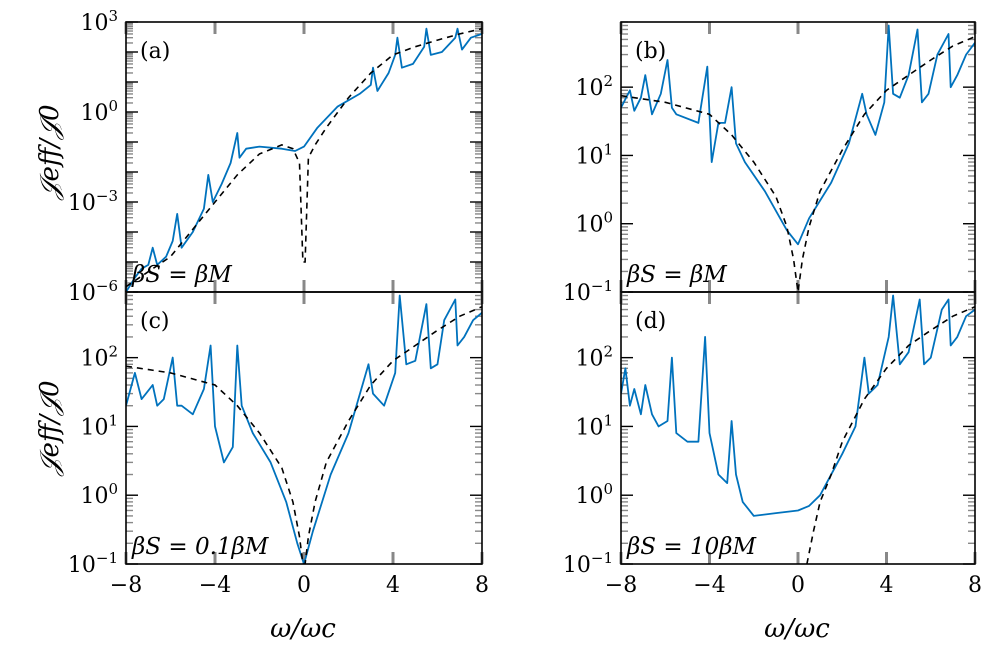 This screenshot has width=997, height=651. What do you see at coordinates (93, 201) in the screenshot?
I see `y-tick-label: 10⁻³` at bounding box center [93, 201].